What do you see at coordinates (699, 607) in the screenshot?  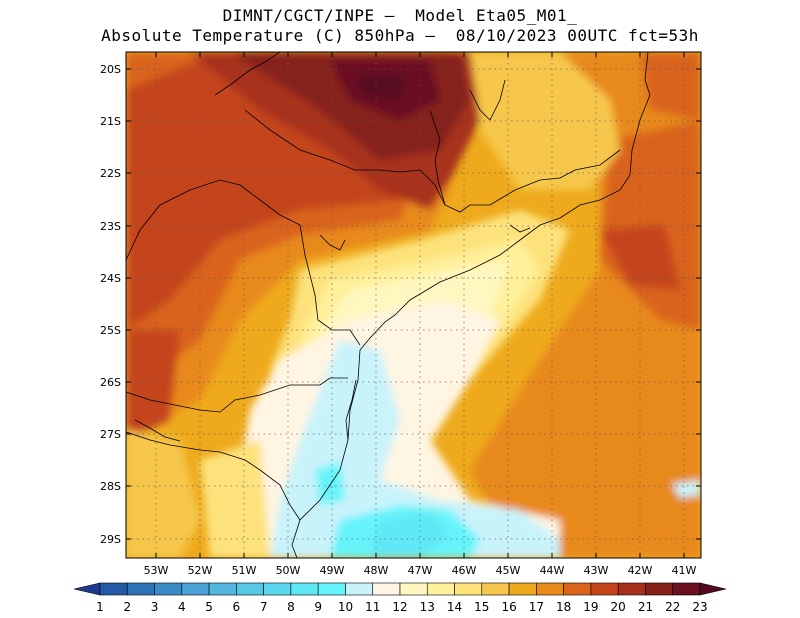 I see `colorbar-label: 23` at bounding box center [699, 607].